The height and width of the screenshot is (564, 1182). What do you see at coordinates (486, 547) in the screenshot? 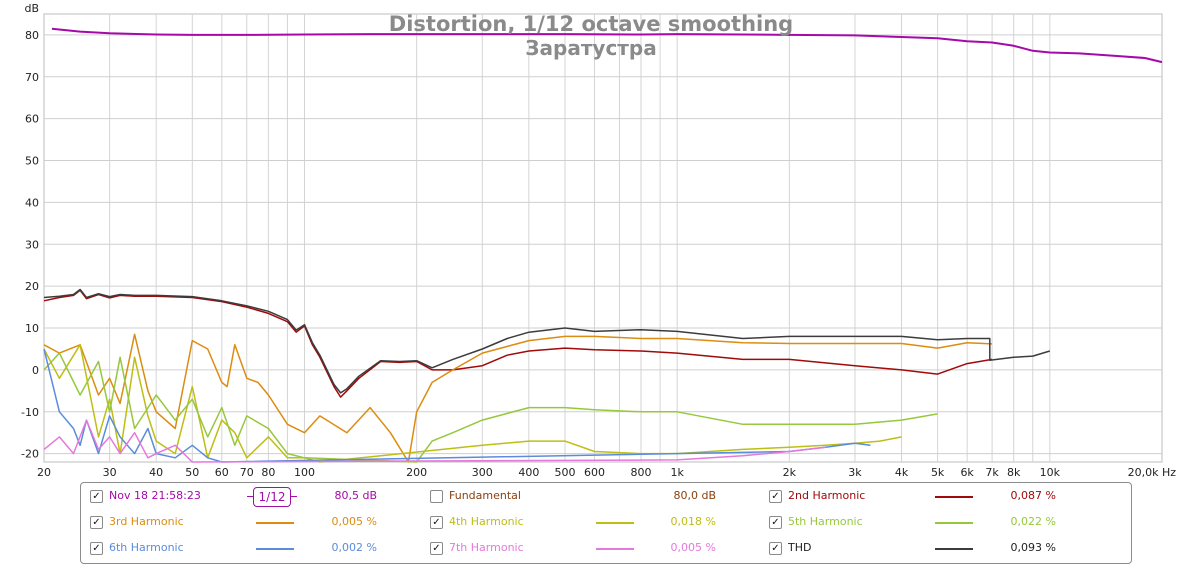
I see `7th-harmonic-label: 7th Harmonic` at bounding box center [486, 547].